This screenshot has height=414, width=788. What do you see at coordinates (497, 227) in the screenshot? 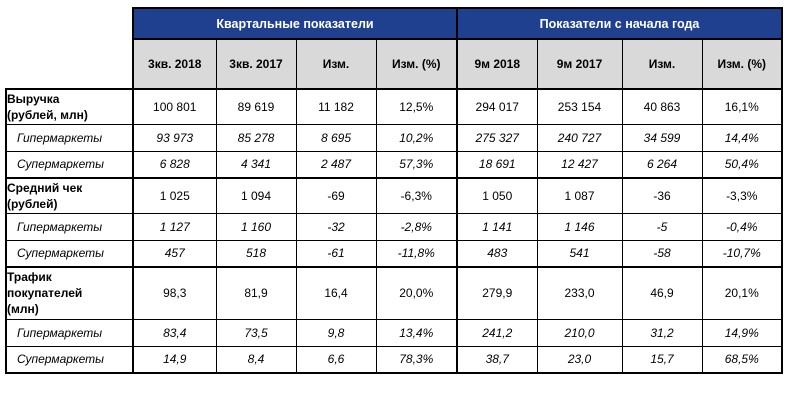
I see `cell-avg-check-hyper-9m-2018: 1 141` at bounding box center [497, 227].